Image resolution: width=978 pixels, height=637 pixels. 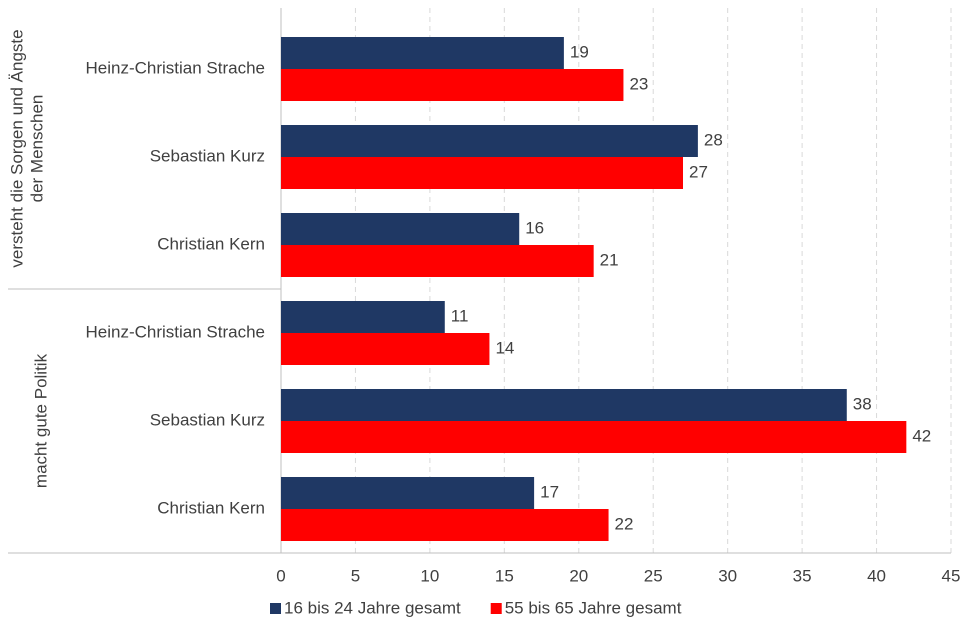 I want to click on data-label: 27, so click(x=698, y=171).